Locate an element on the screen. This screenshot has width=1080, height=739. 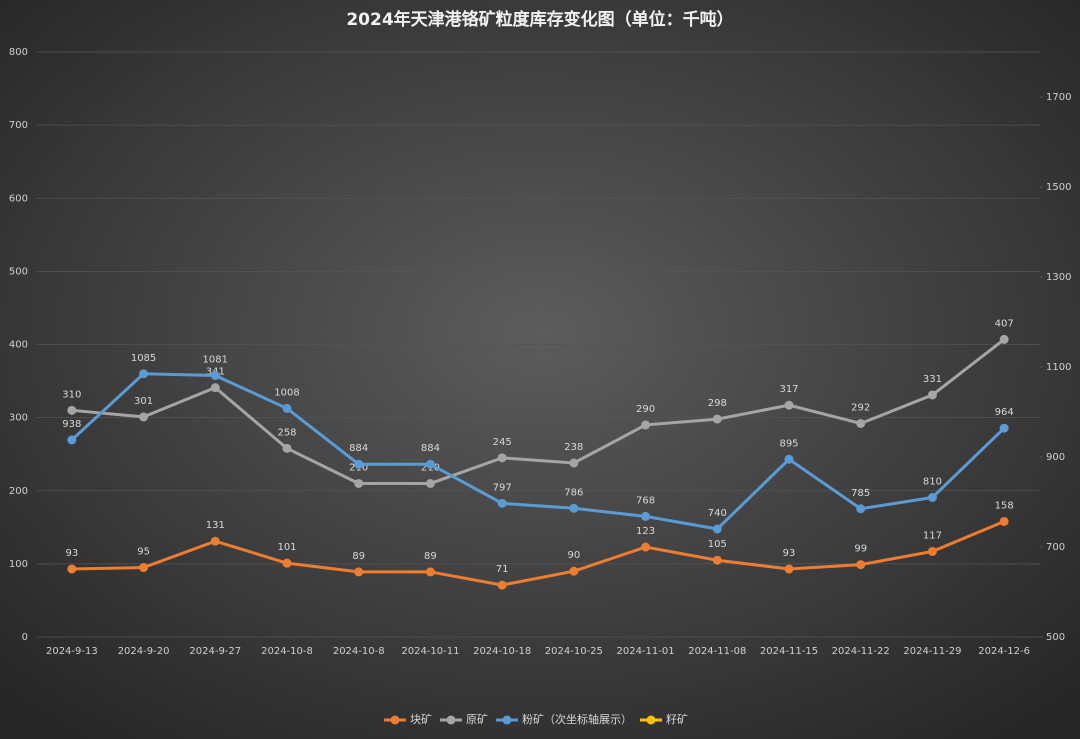
x-tick-label: 2024-10-11 is located at coordinates (430, 651).